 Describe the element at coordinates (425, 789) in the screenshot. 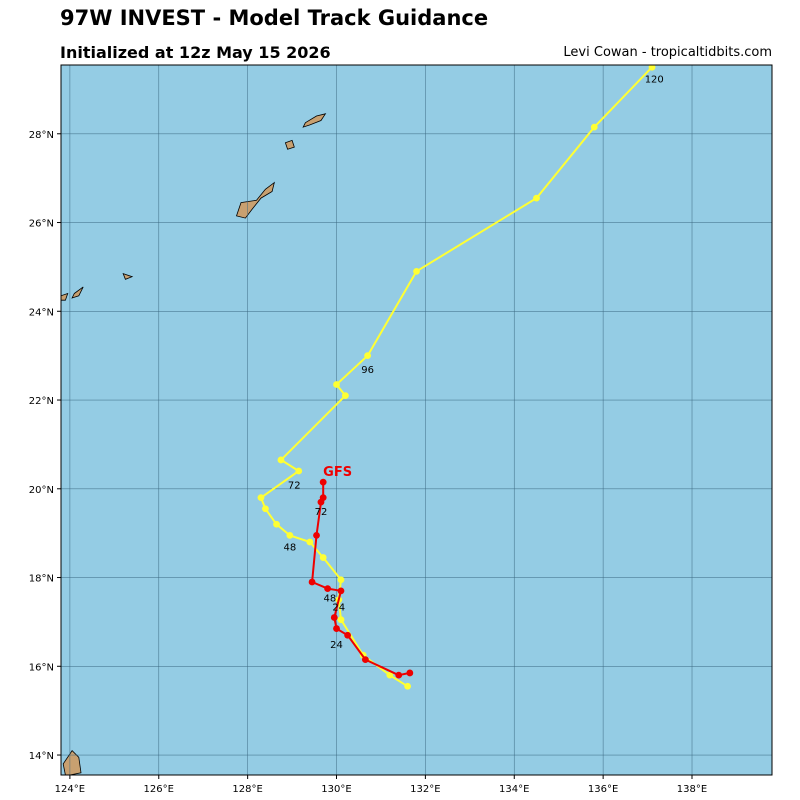

I see `lon-tick-label: 132°E` at that location.